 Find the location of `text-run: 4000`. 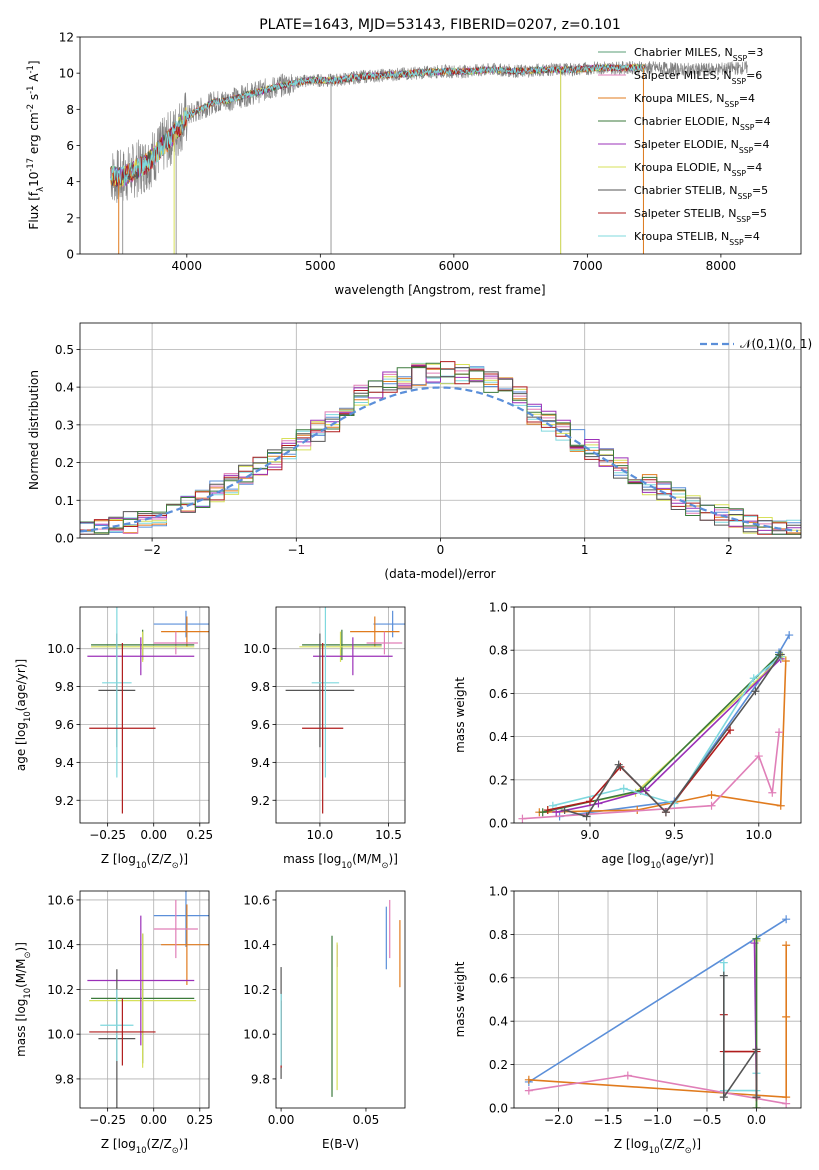

text-run: 4000 is located at coordinates (187, 266).